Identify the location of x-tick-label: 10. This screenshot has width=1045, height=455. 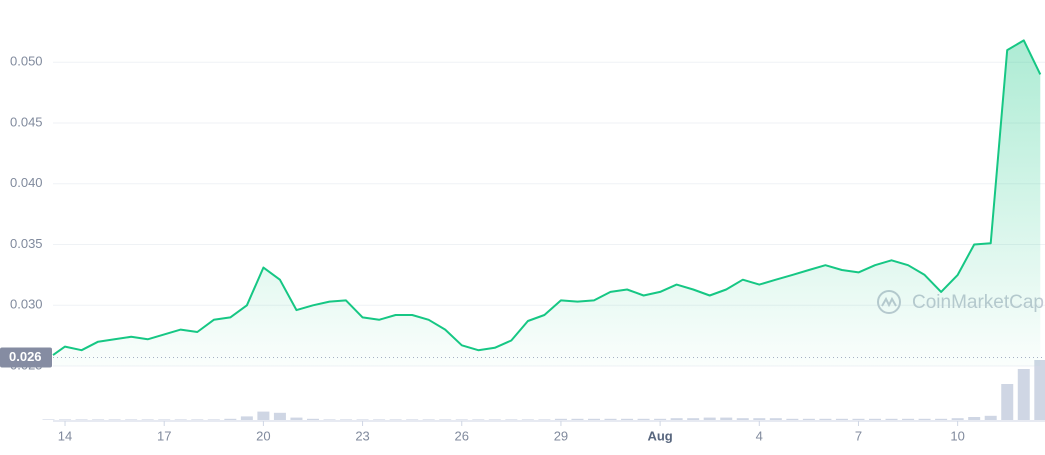
(957, 435).